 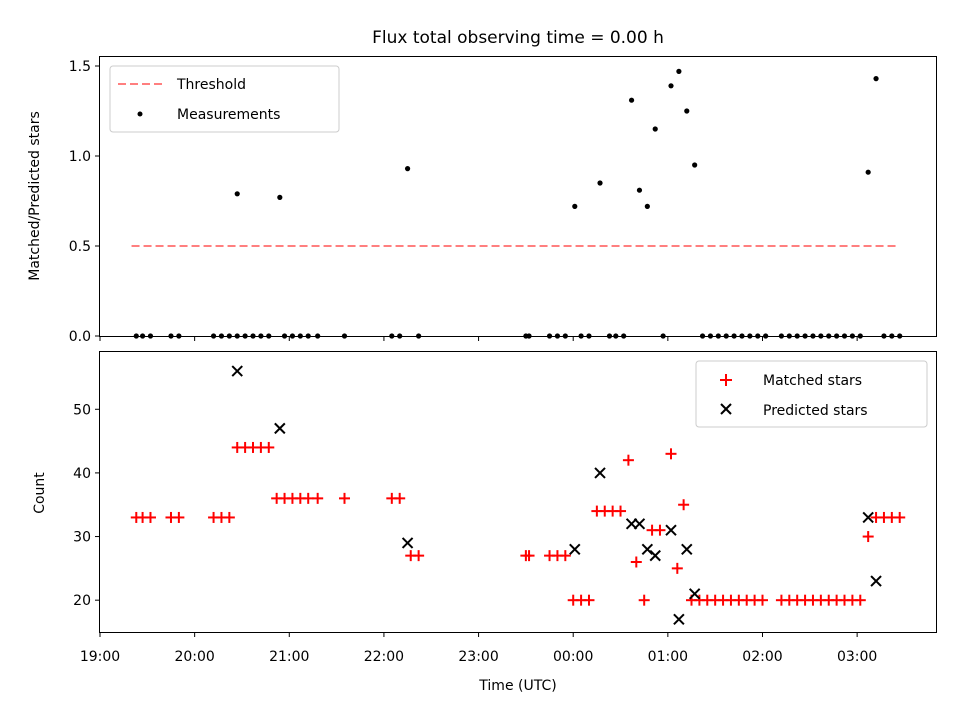 What do you see at coordinates (726, 380) in the screenshot?
I see `legend-matched-swatch` at bounding box center [726, 380].